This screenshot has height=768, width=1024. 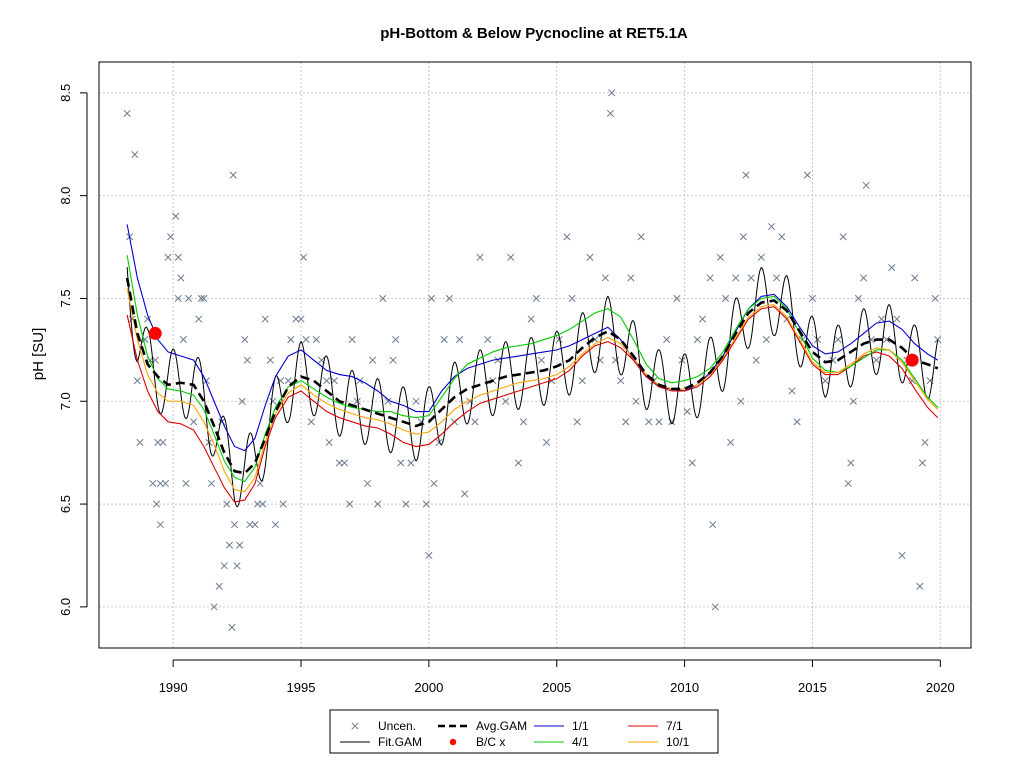 What do you see at coordinates (534, 33) in the screenshot?
I see `chart-title: pH-Bottom & Below Pycnocline at RET5.1A` at bounding box center [534, 33].